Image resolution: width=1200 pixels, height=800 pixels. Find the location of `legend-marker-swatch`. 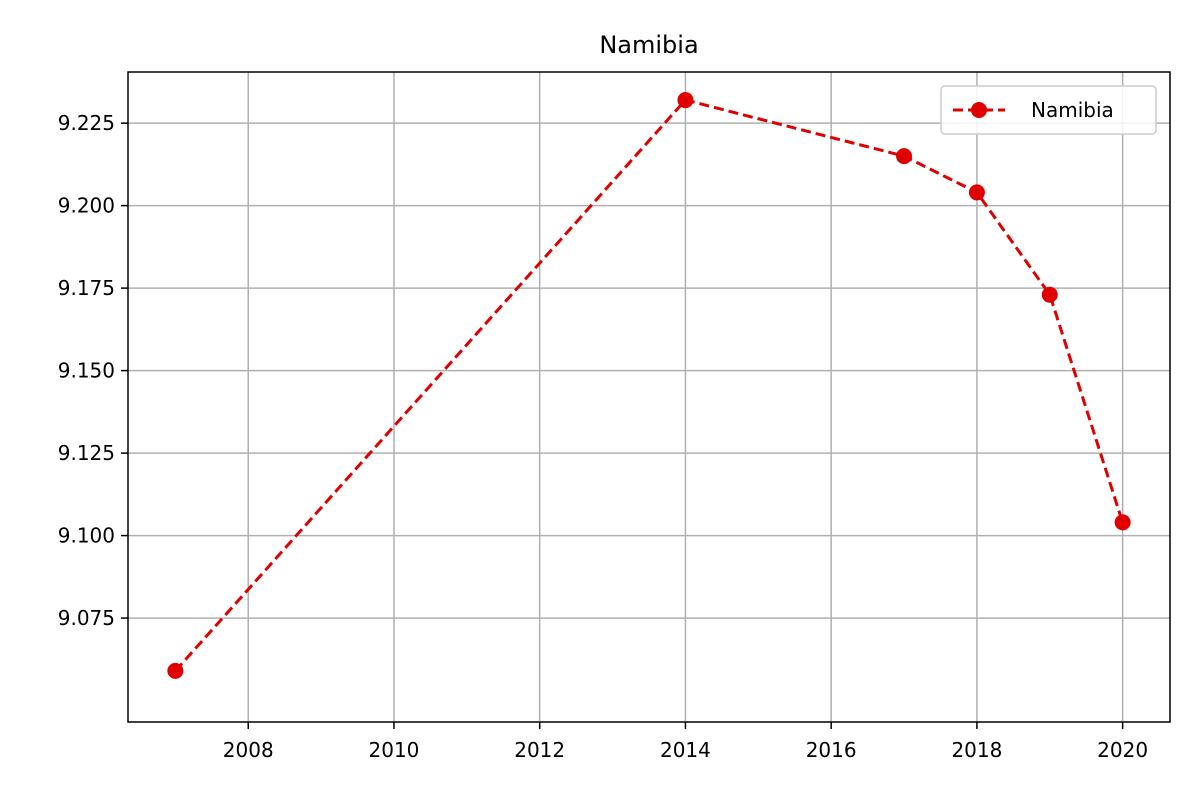

legend-marker-swatch is located at coordinates (979, 110).